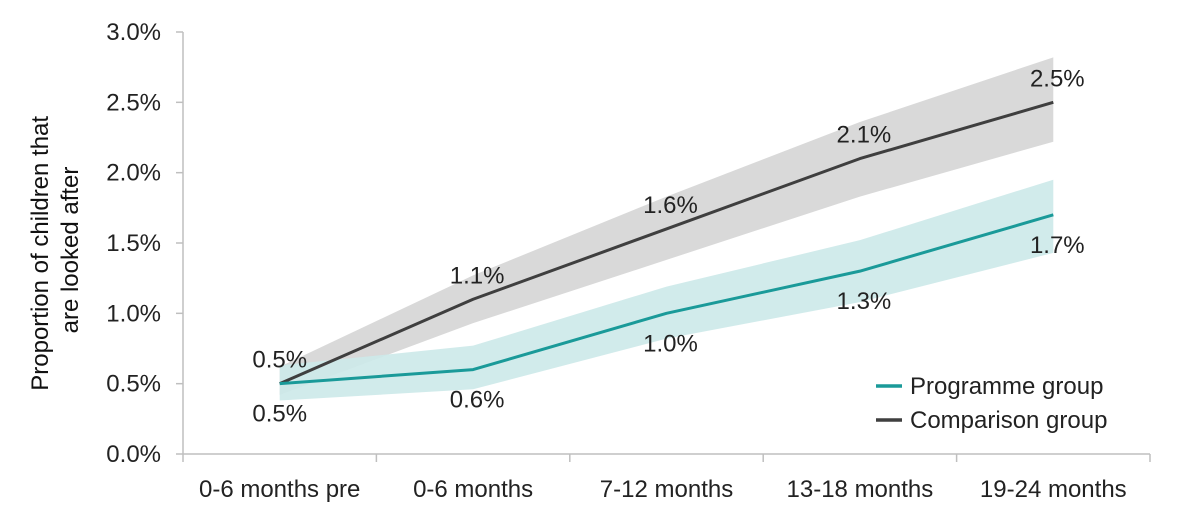 The height and width of the screenshot is (529, 1186). What do you see at coordinates (1057, 78) in the screenshot?
I see `data-label-comparison: 2.5%` at bounding box center [1057, 78].